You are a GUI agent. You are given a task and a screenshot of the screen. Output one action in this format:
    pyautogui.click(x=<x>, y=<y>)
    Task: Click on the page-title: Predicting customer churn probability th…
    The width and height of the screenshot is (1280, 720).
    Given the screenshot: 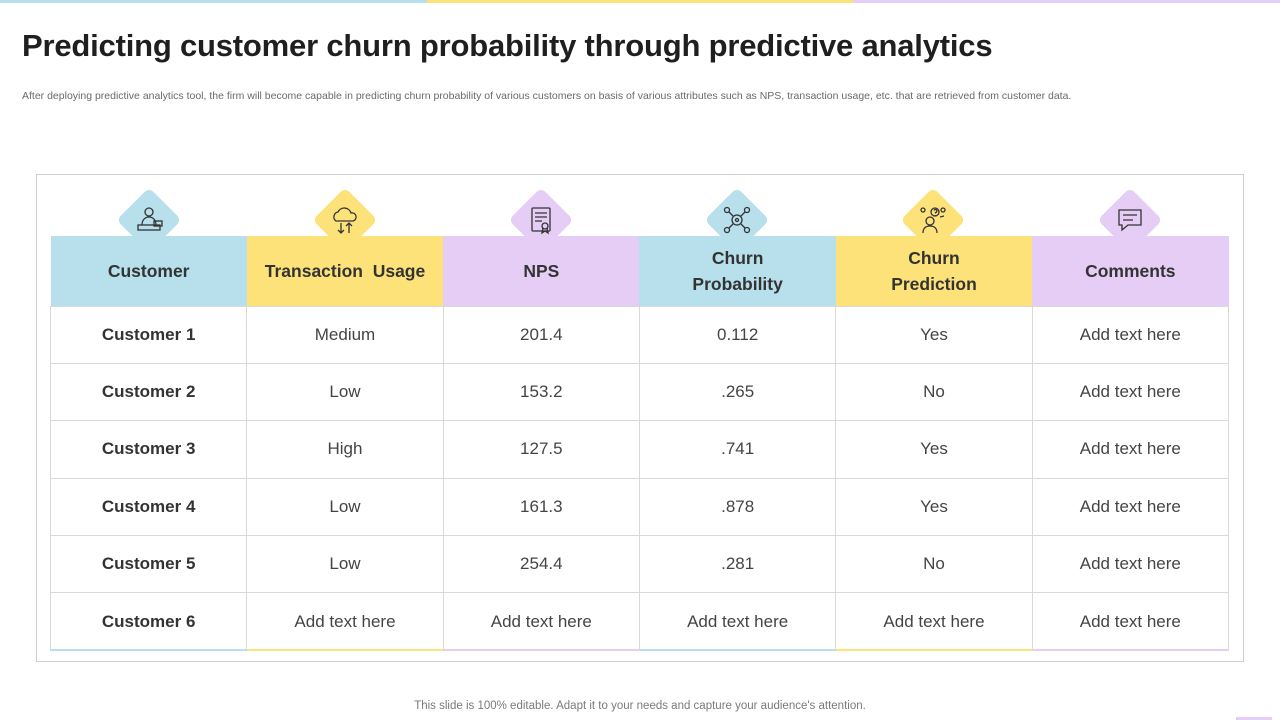 What is the action you would take?
    pyautogui.click(x=507, y=45)
    